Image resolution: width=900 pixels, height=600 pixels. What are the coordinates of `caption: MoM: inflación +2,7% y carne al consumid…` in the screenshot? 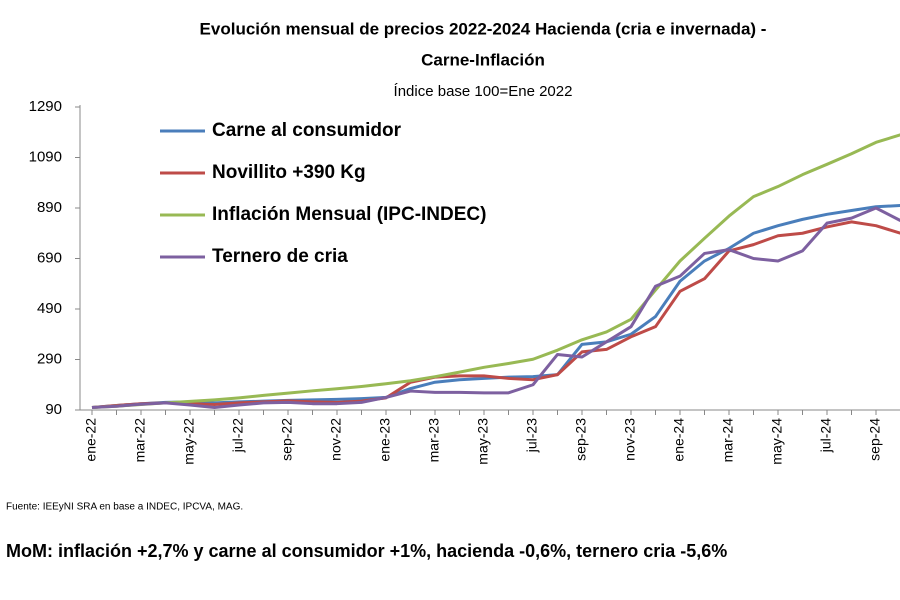 It's located at (366, 551).